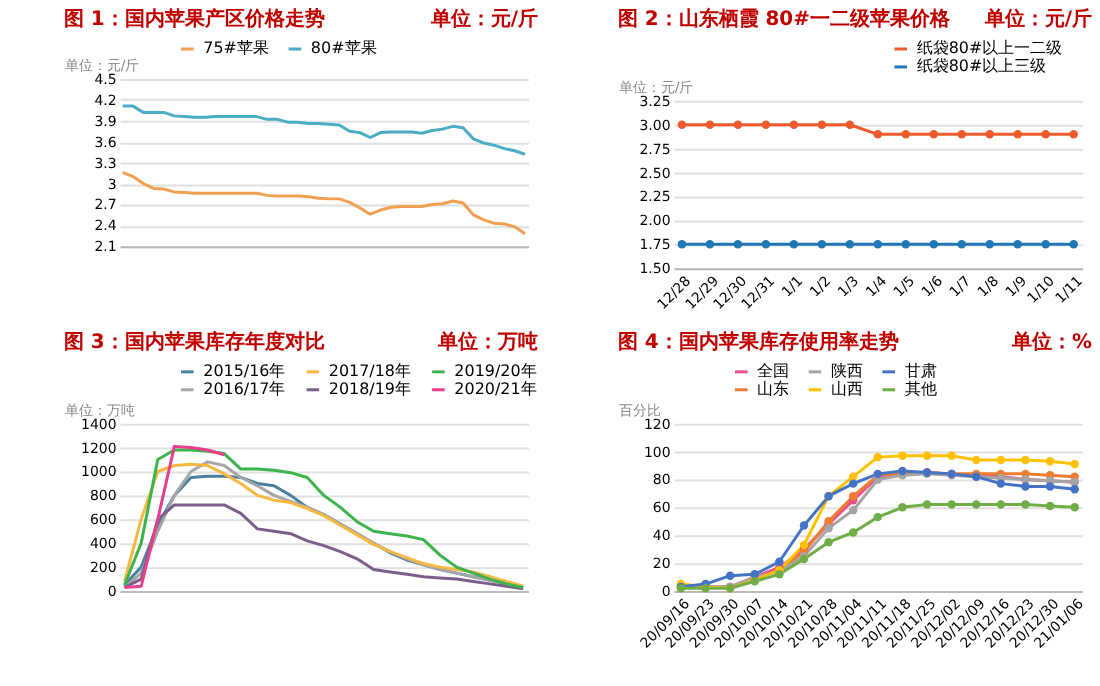 The width and height of the screenshot is (1100, 686). What do you see at coordinates (981, 65) in the screenshot?
I see `legend-label: 纸袋80#以上三级` at bounding box center [981, 65].